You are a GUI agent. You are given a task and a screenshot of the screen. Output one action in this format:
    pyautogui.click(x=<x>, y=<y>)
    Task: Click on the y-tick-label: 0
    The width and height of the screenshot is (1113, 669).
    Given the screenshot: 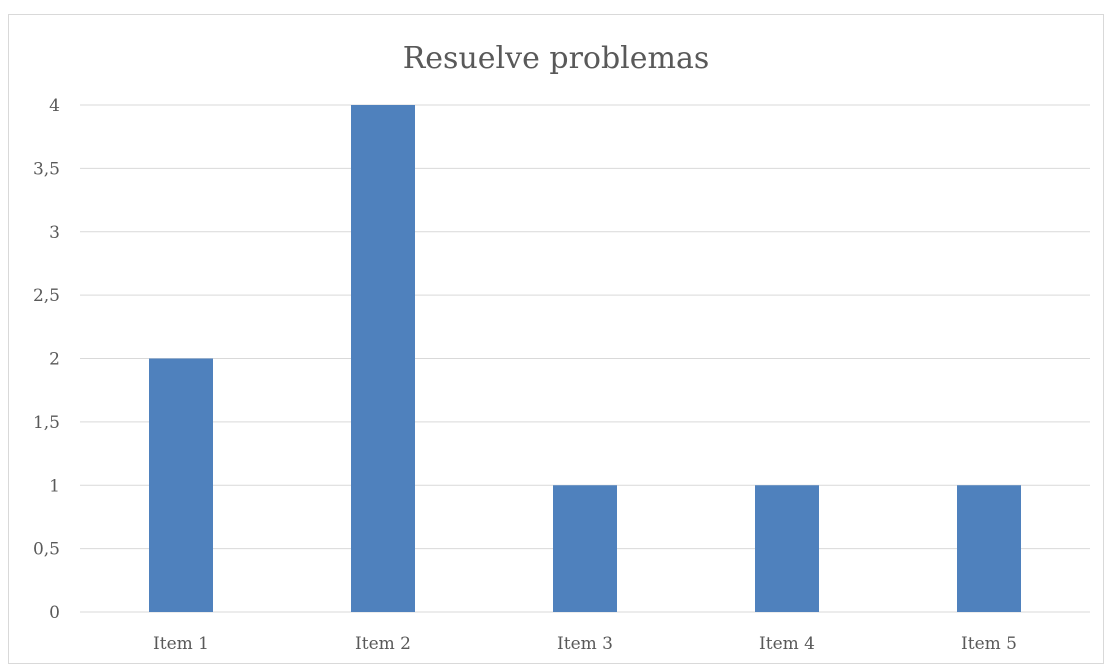 What is the action you would take?
    pyautogui.click(x=54, y=613)
    